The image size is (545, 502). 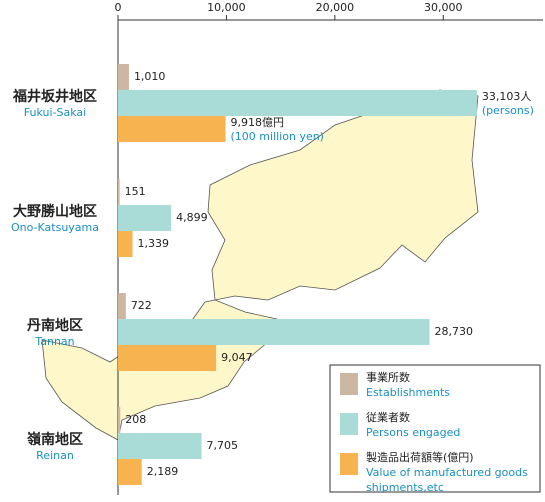 I want to click on value-label: 28,730, so click(x=453, y=331).